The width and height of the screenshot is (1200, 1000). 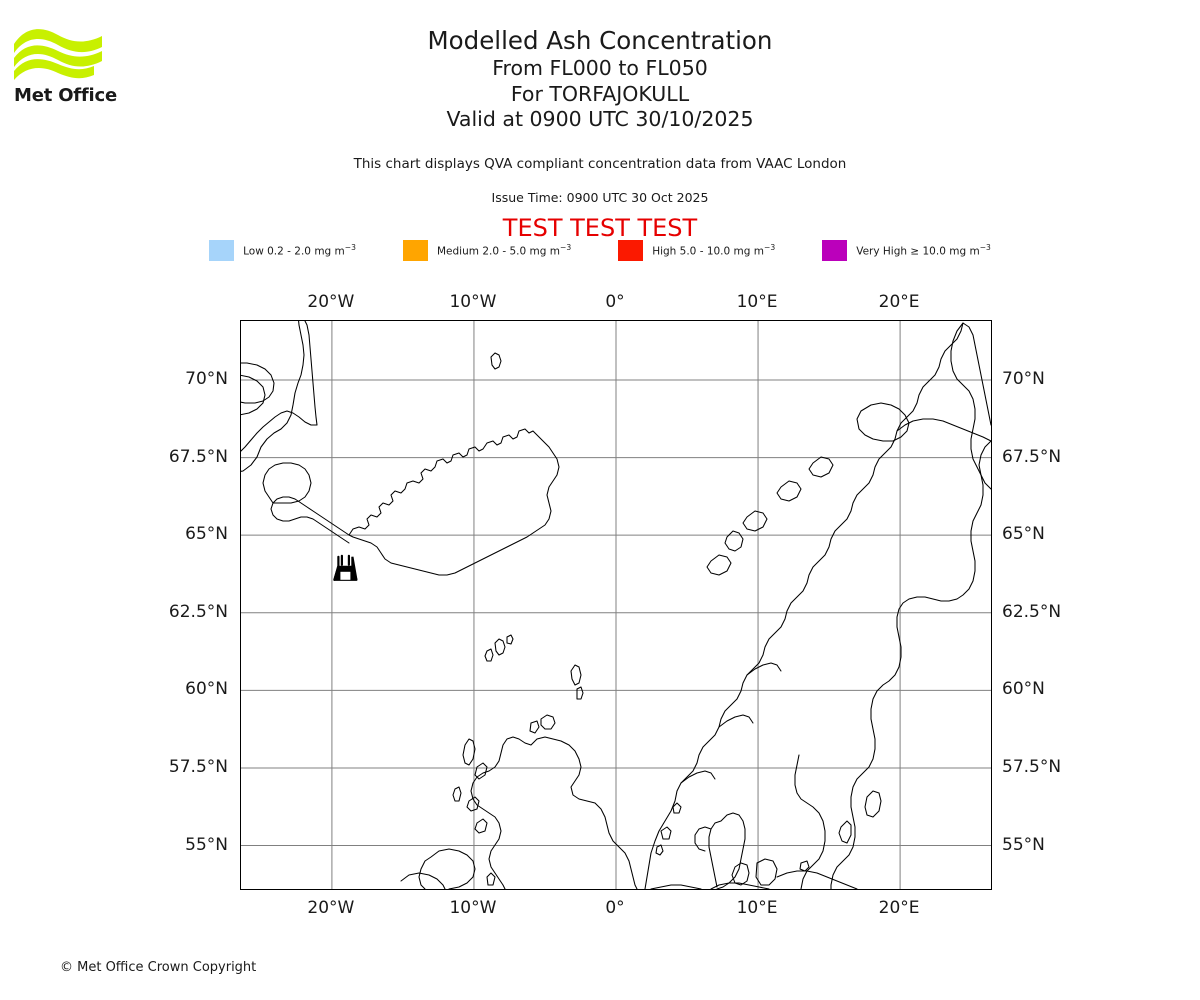 I want to click on volcano-marker-torfajokull, so click(x=345, y=567).